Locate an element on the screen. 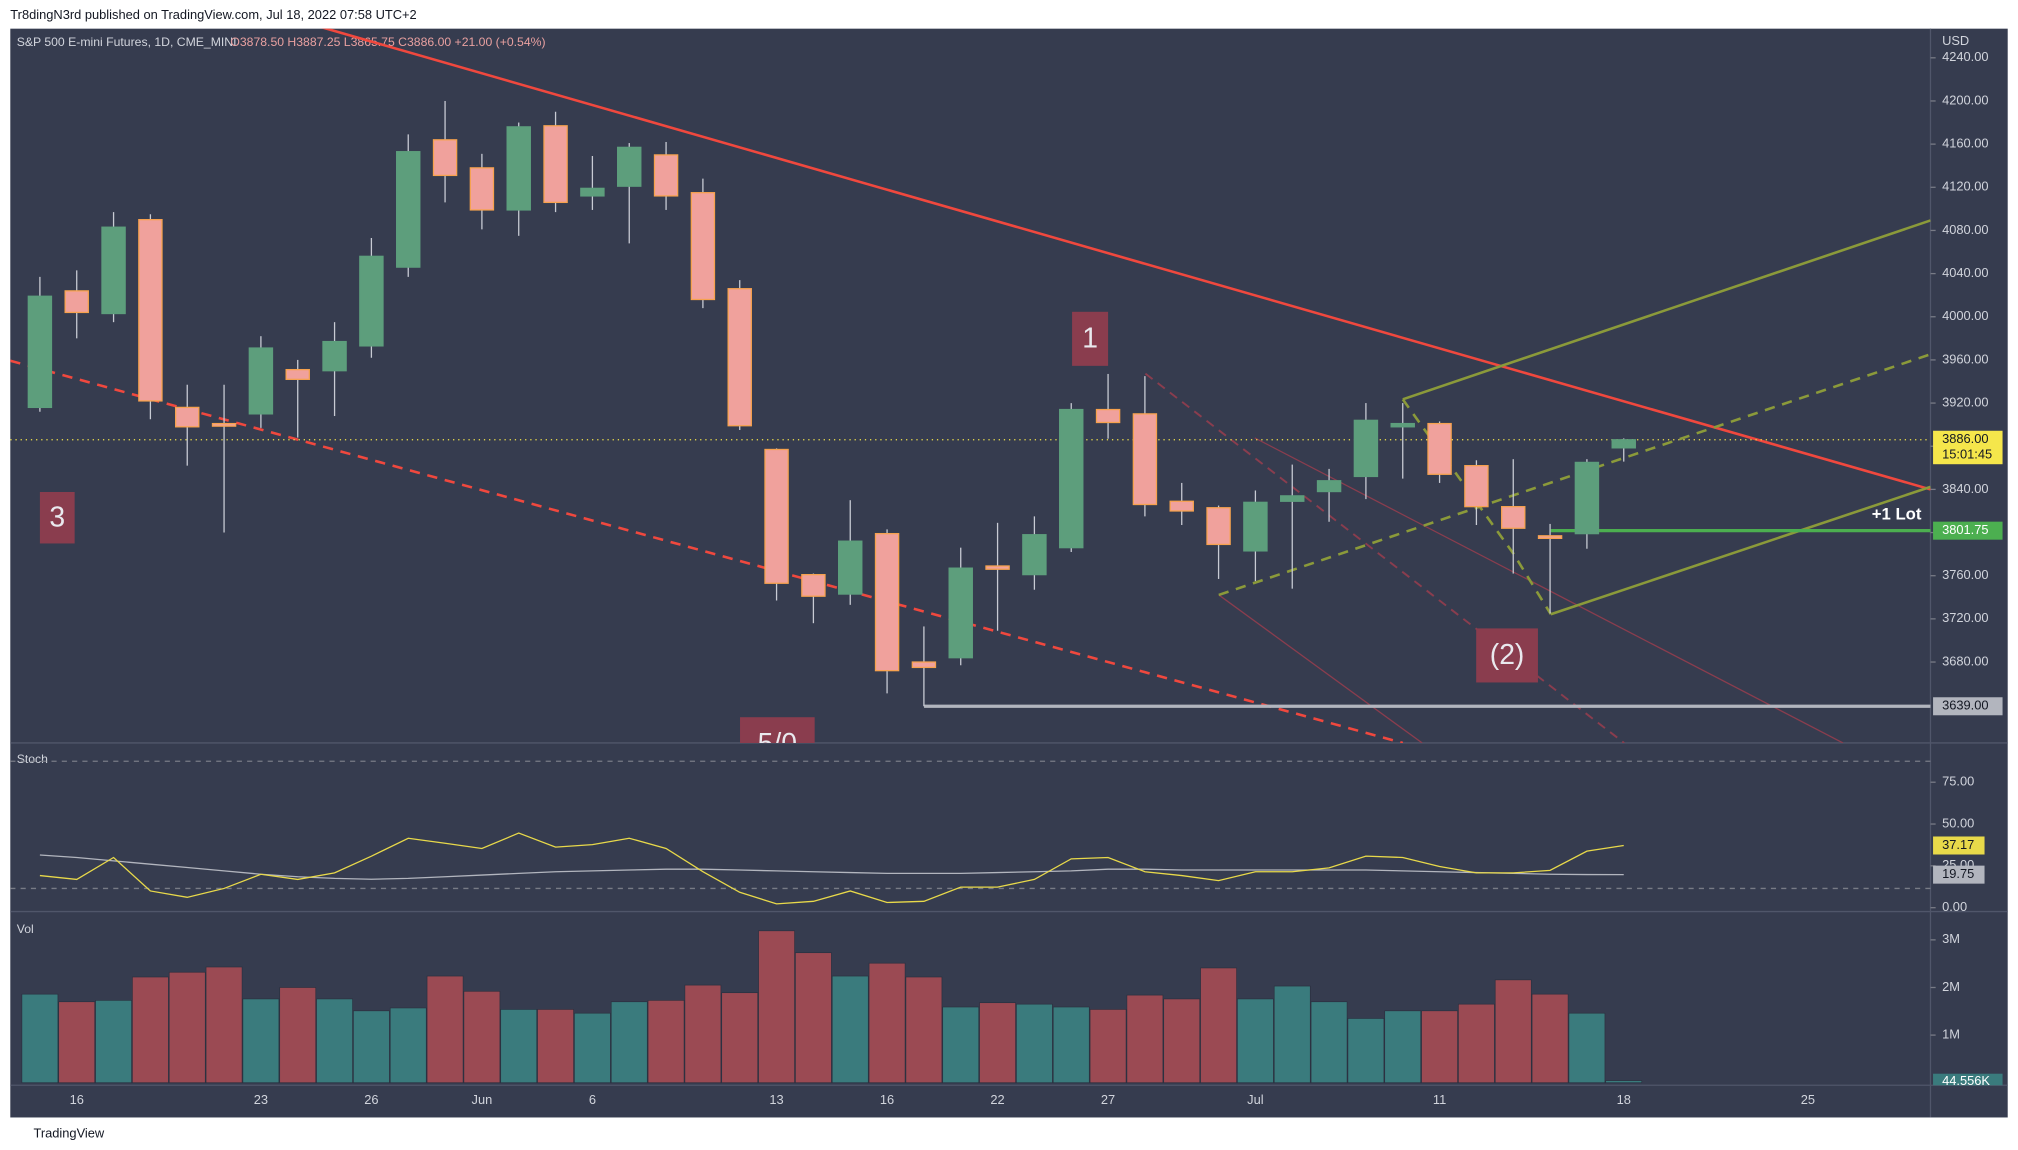 The height and width of the screenshot is (1150, 2018). x-tick-label: 25 is located at coordinates (1808, 1099).